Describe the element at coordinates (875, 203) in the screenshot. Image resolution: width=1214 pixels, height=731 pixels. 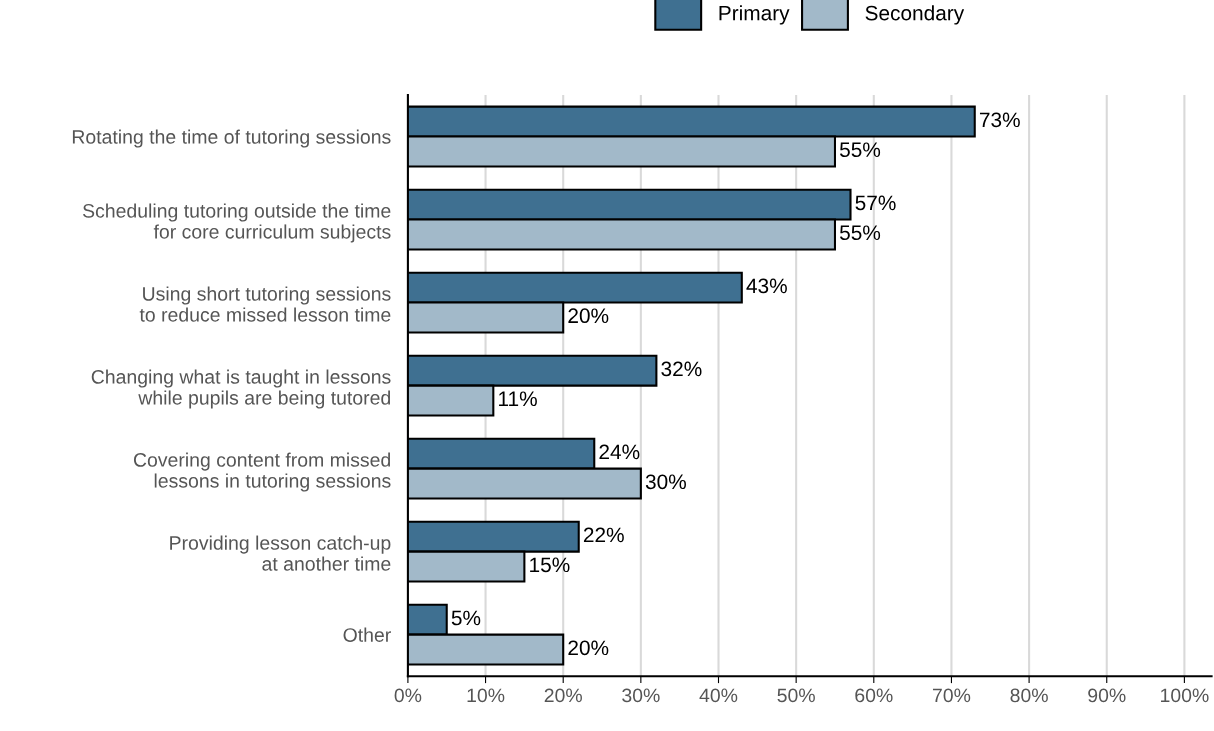
I see `data-label: 57%` at that location.